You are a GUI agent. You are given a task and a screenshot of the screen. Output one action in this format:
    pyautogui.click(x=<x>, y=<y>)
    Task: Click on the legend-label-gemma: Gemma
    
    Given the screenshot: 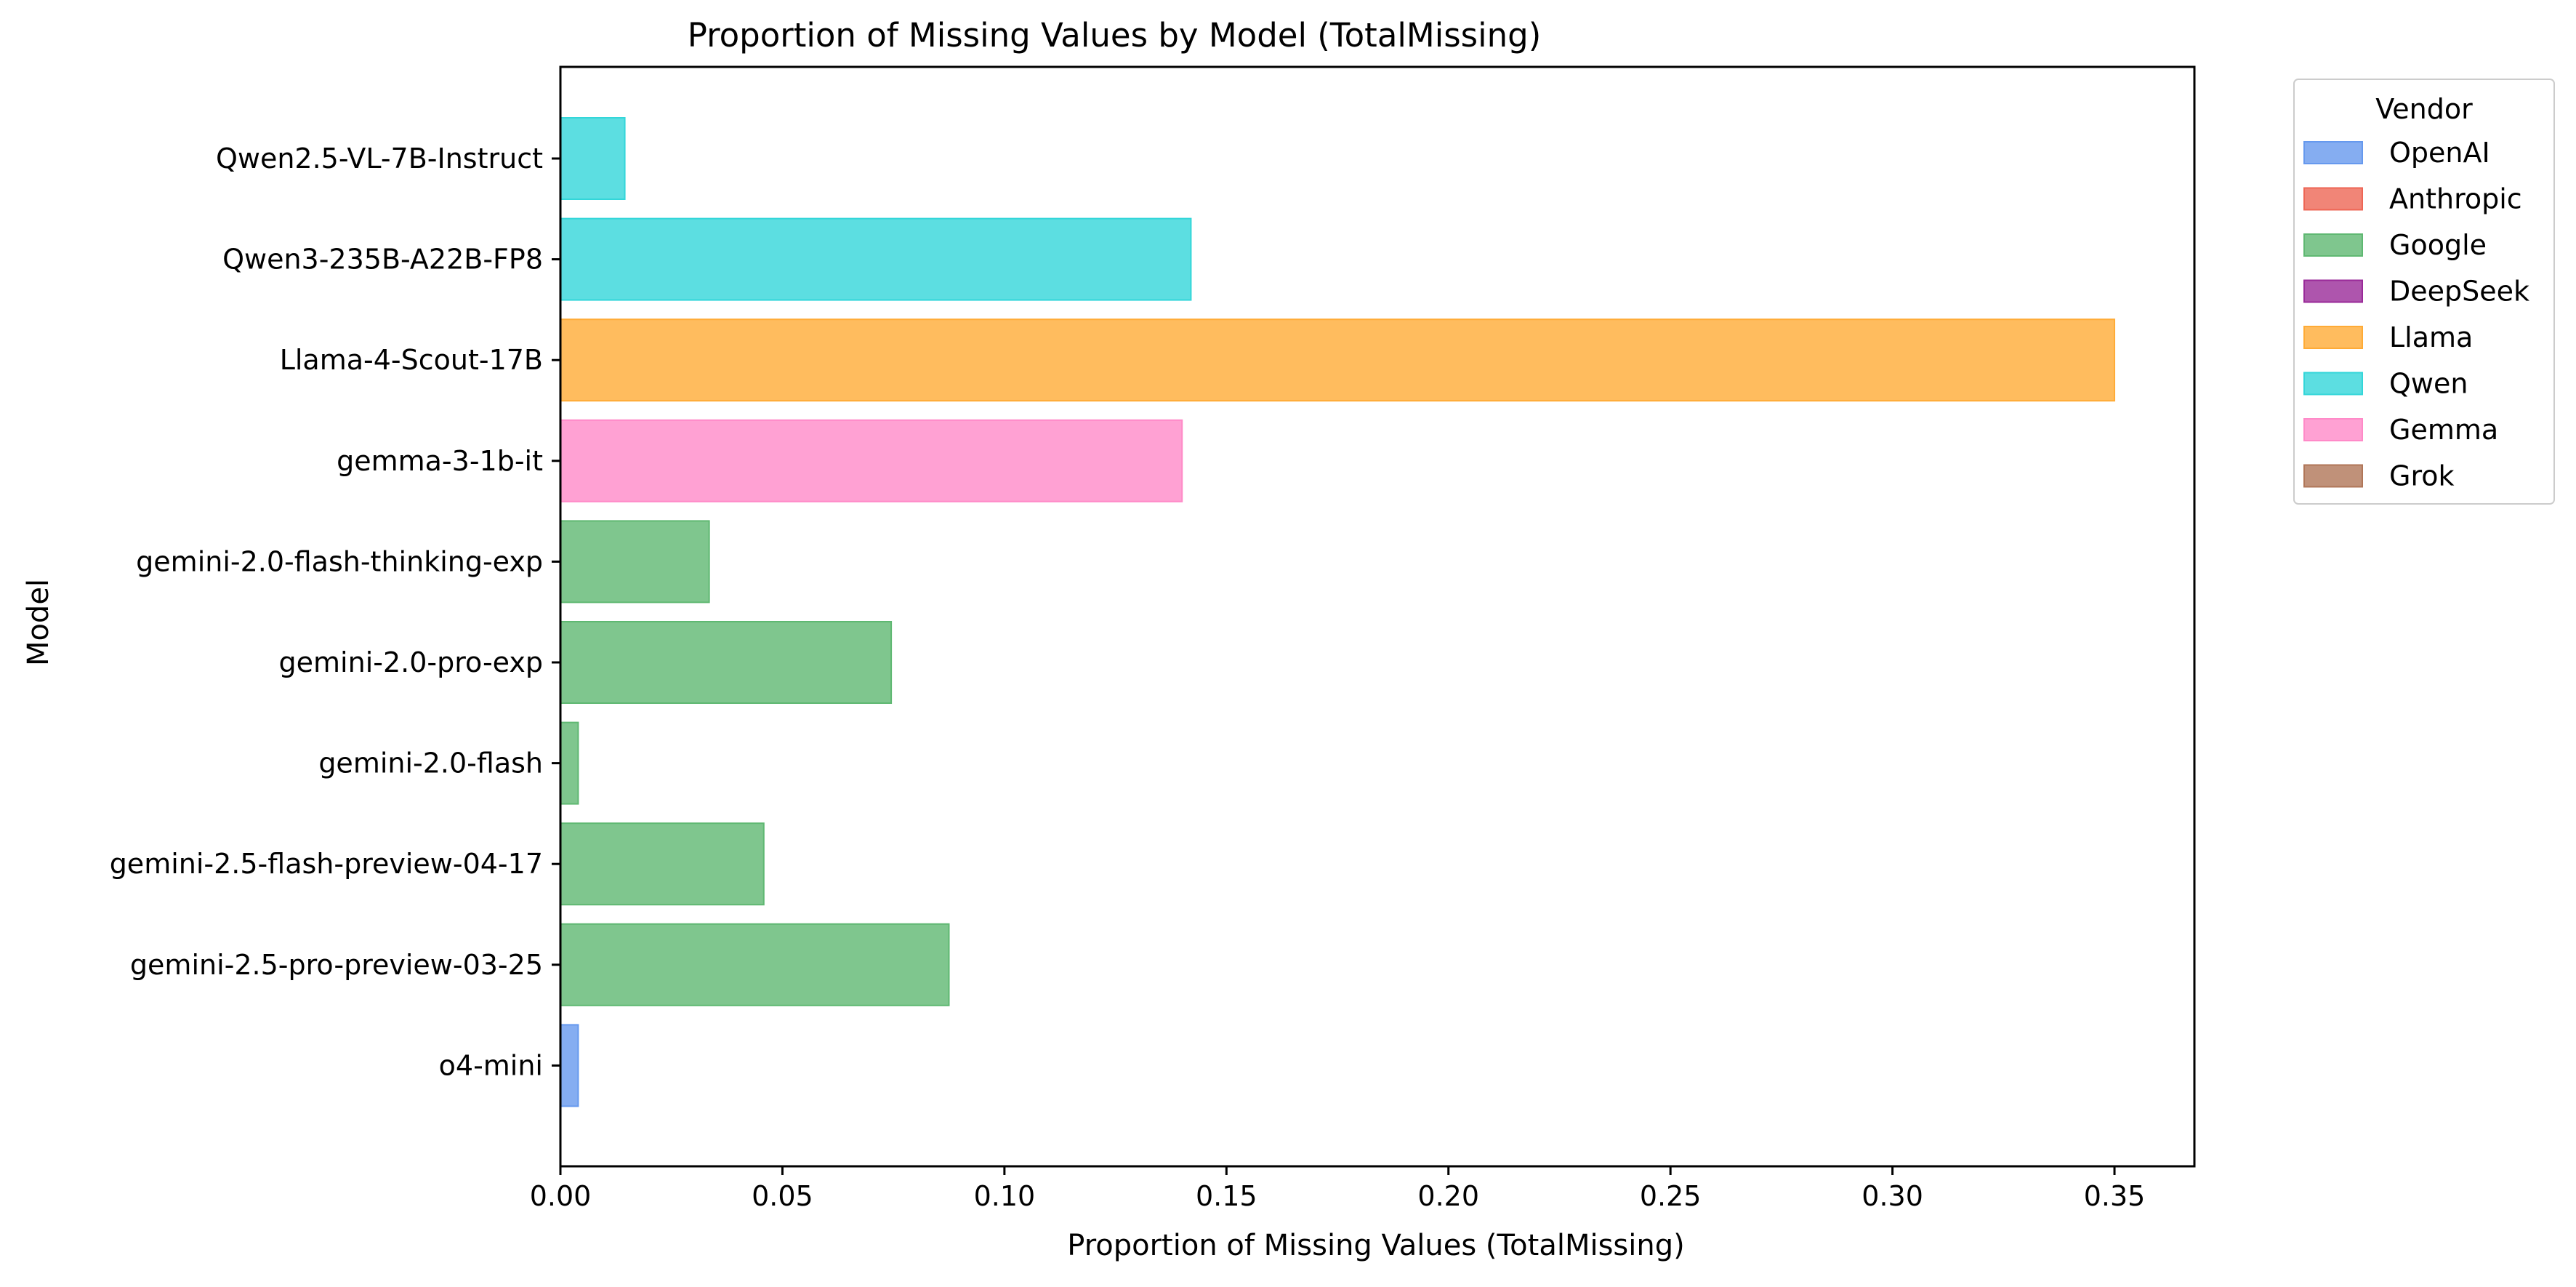 What is the action you would take?
    pyautogui.click(x=2443, y=430)
    